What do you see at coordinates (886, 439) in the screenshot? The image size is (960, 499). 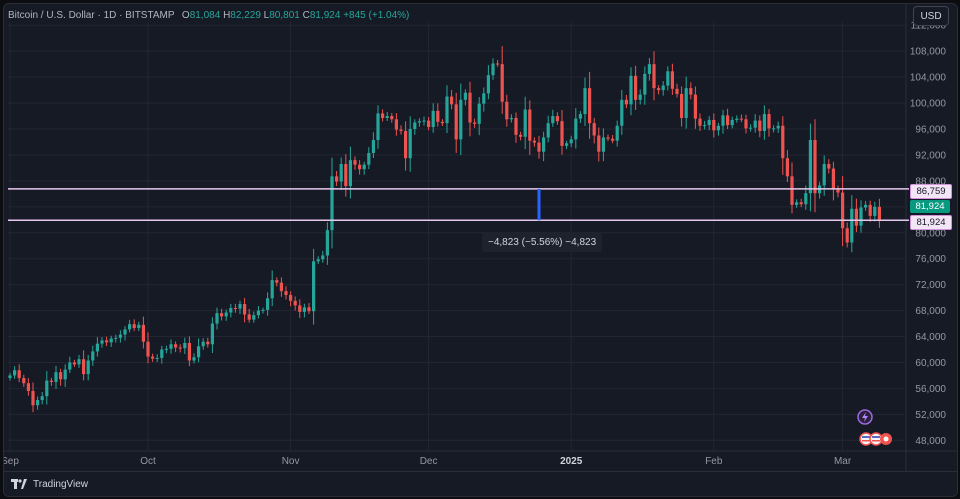 I see `event-count-icon` at bounding box center [886, 439].